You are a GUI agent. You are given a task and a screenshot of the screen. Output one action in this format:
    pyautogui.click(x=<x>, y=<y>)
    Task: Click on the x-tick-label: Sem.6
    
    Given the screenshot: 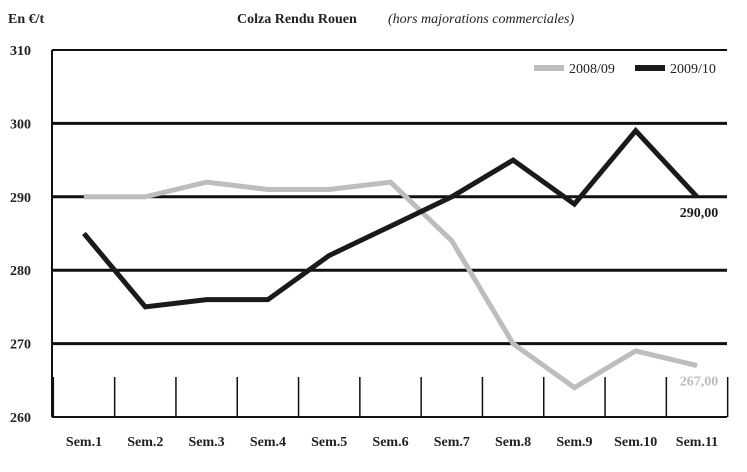 What is the action you would take?
    pyautogui.click(x=390, y=442)
    